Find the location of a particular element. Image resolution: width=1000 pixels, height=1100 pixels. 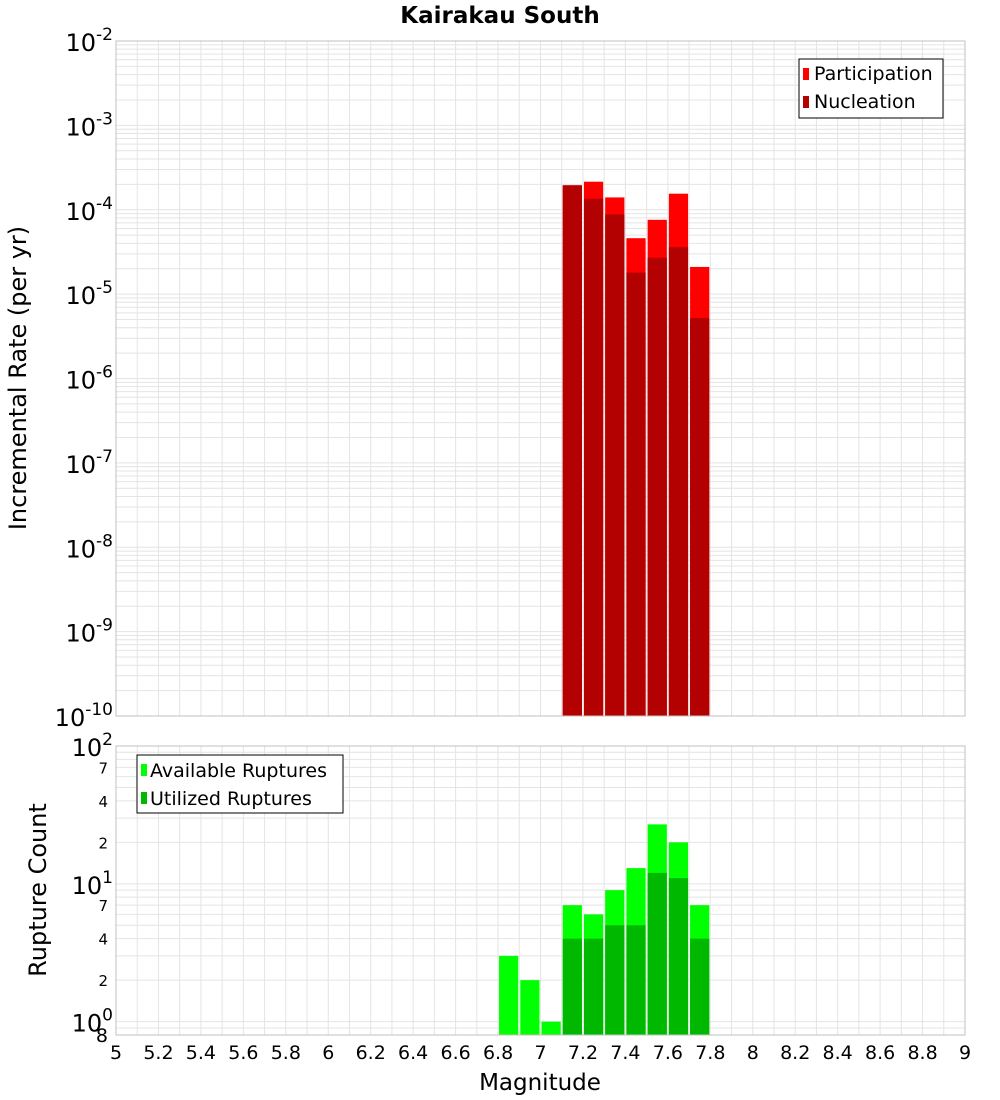

x-tick-label: 8 is located at coordinates (753, 1053).